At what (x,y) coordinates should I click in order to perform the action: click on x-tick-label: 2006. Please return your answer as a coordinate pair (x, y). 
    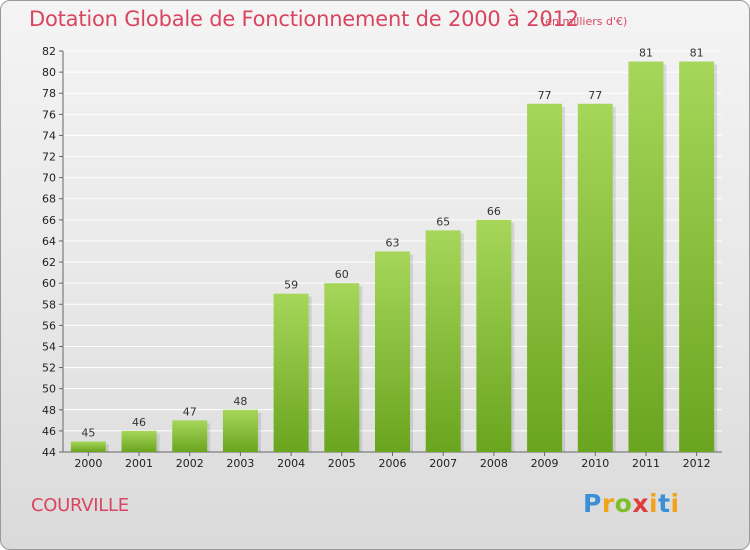
    Looking at the image, I should click on (393, 463).